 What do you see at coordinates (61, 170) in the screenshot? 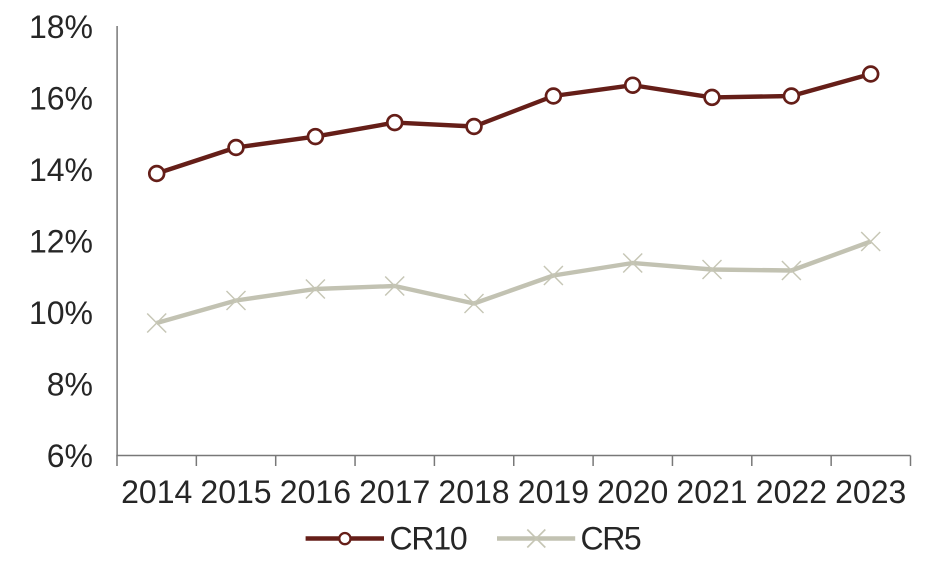
I see `svg-text: 14%` at bounding box center [61, 170].